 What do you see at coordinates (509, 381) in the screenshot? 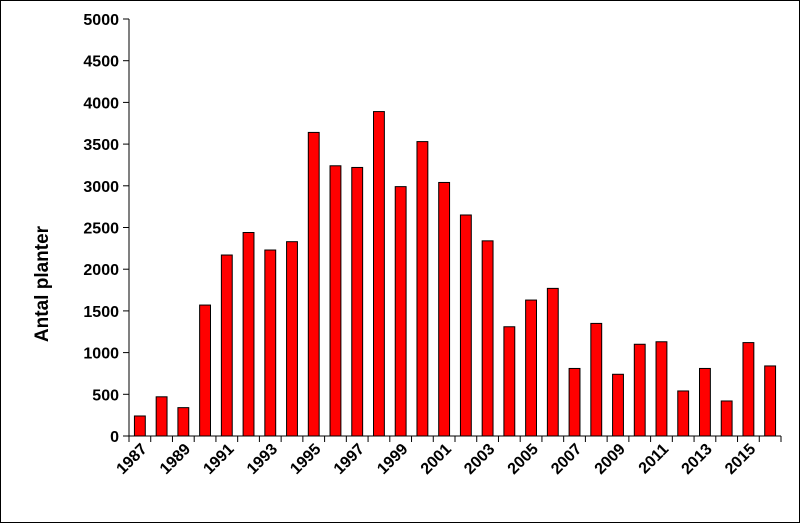
I see `bar-2004` at bounding box center [509, 381].